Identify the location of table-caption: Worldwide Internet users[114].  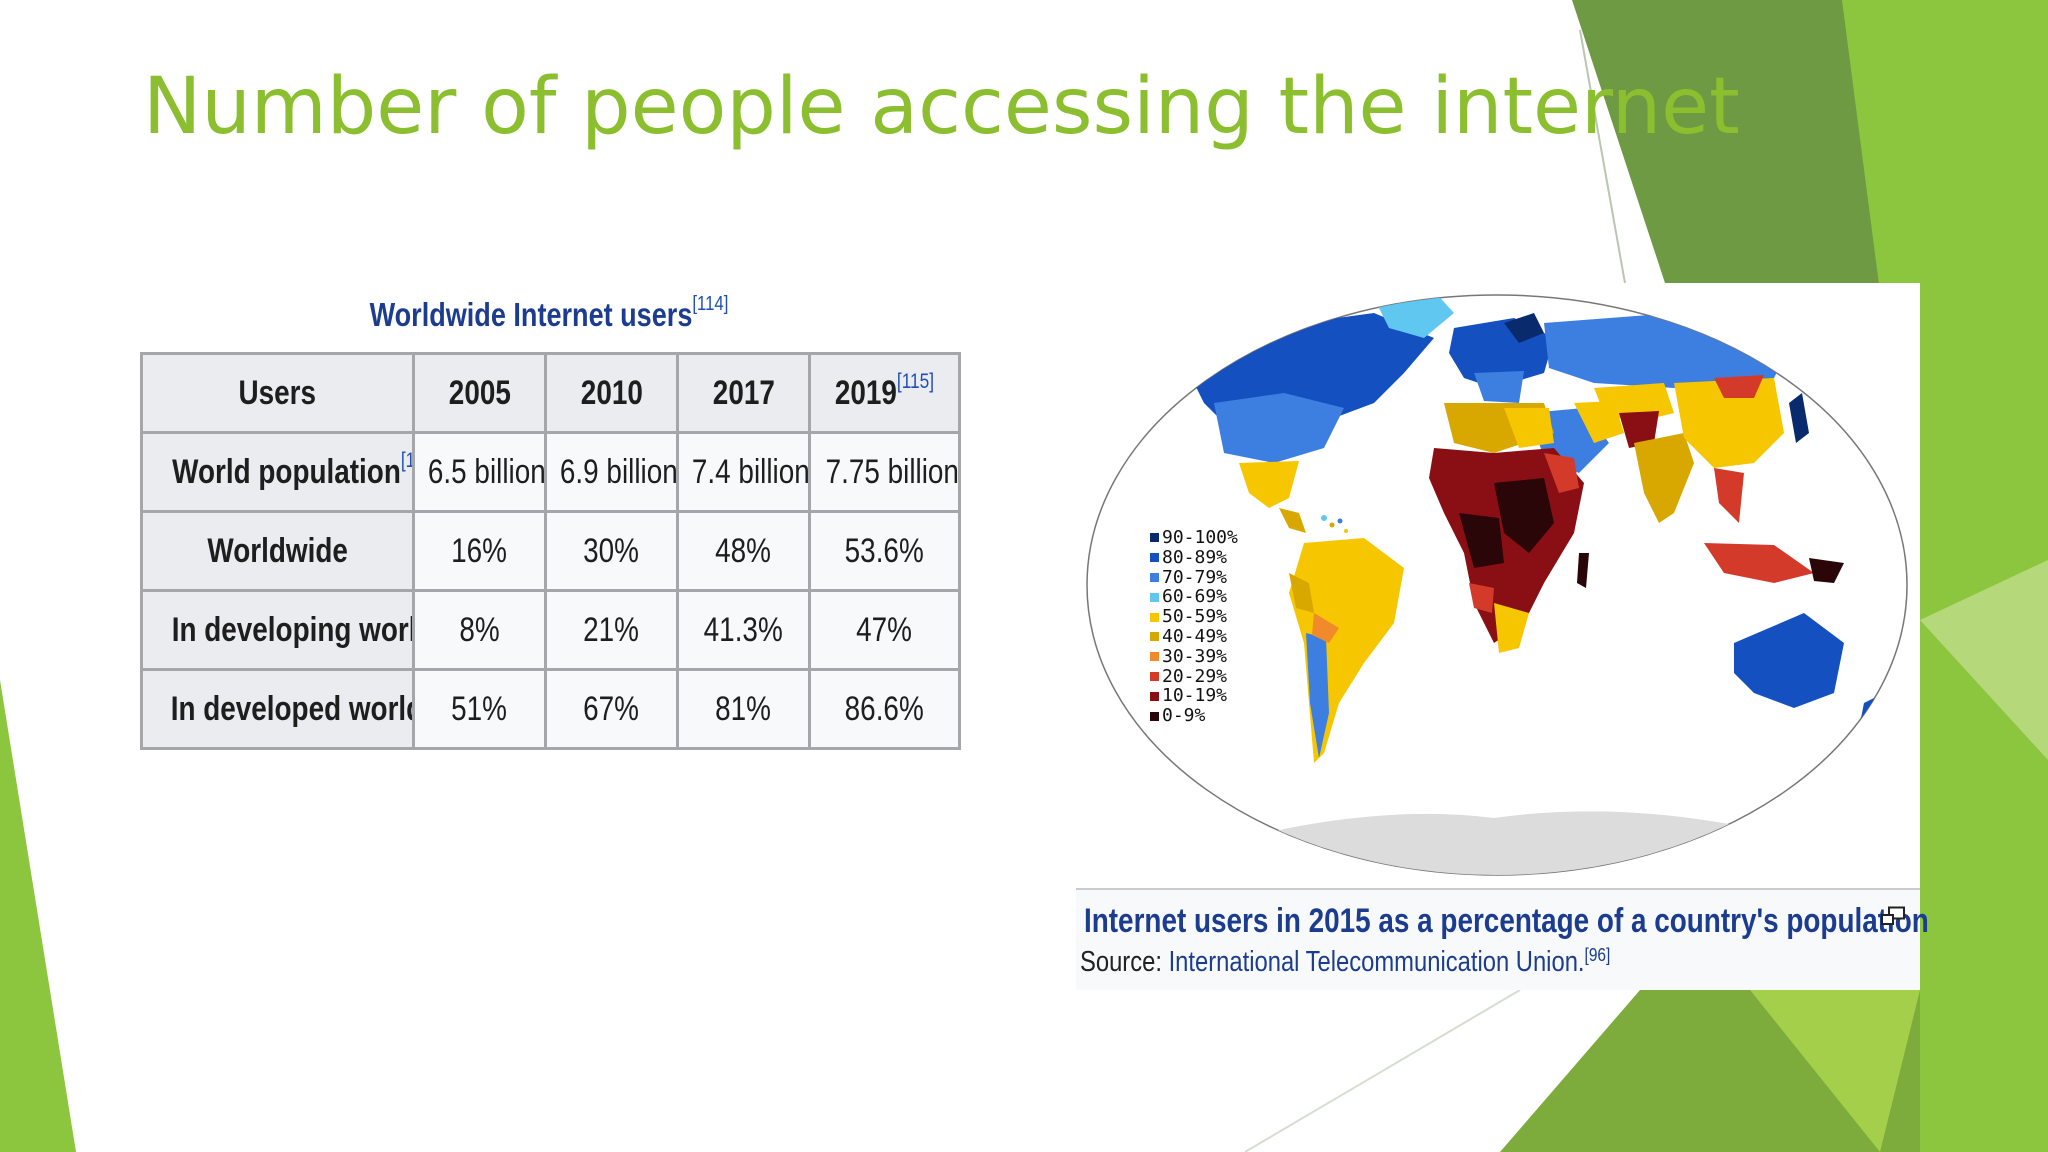
(549, 313).